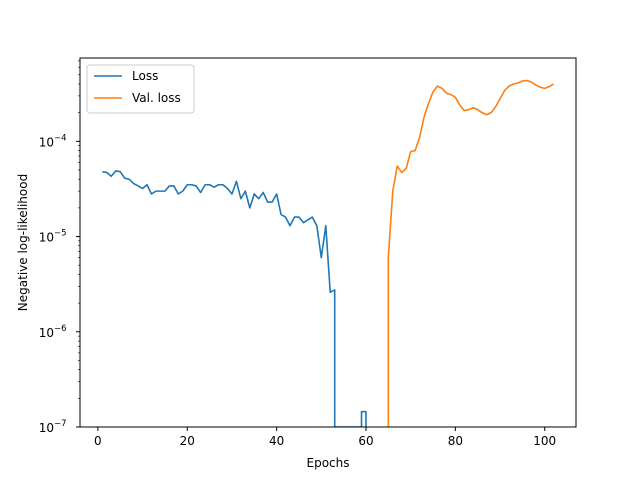  I want to click on x-tick-label-4: 80, so click(455, 441).